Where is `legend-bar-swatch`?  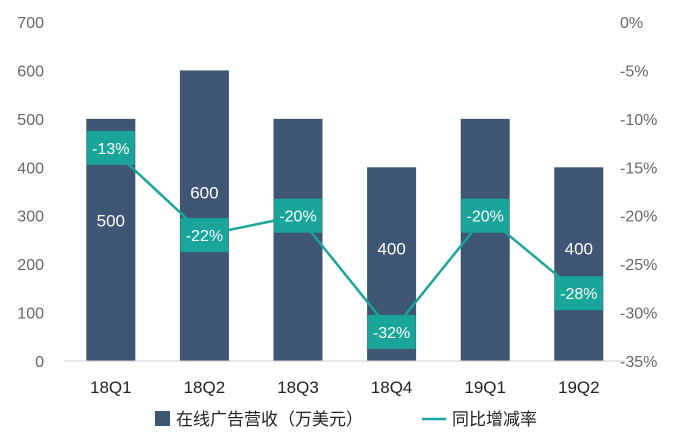
legend-bar-swatch is located at coordinates (162, 418).